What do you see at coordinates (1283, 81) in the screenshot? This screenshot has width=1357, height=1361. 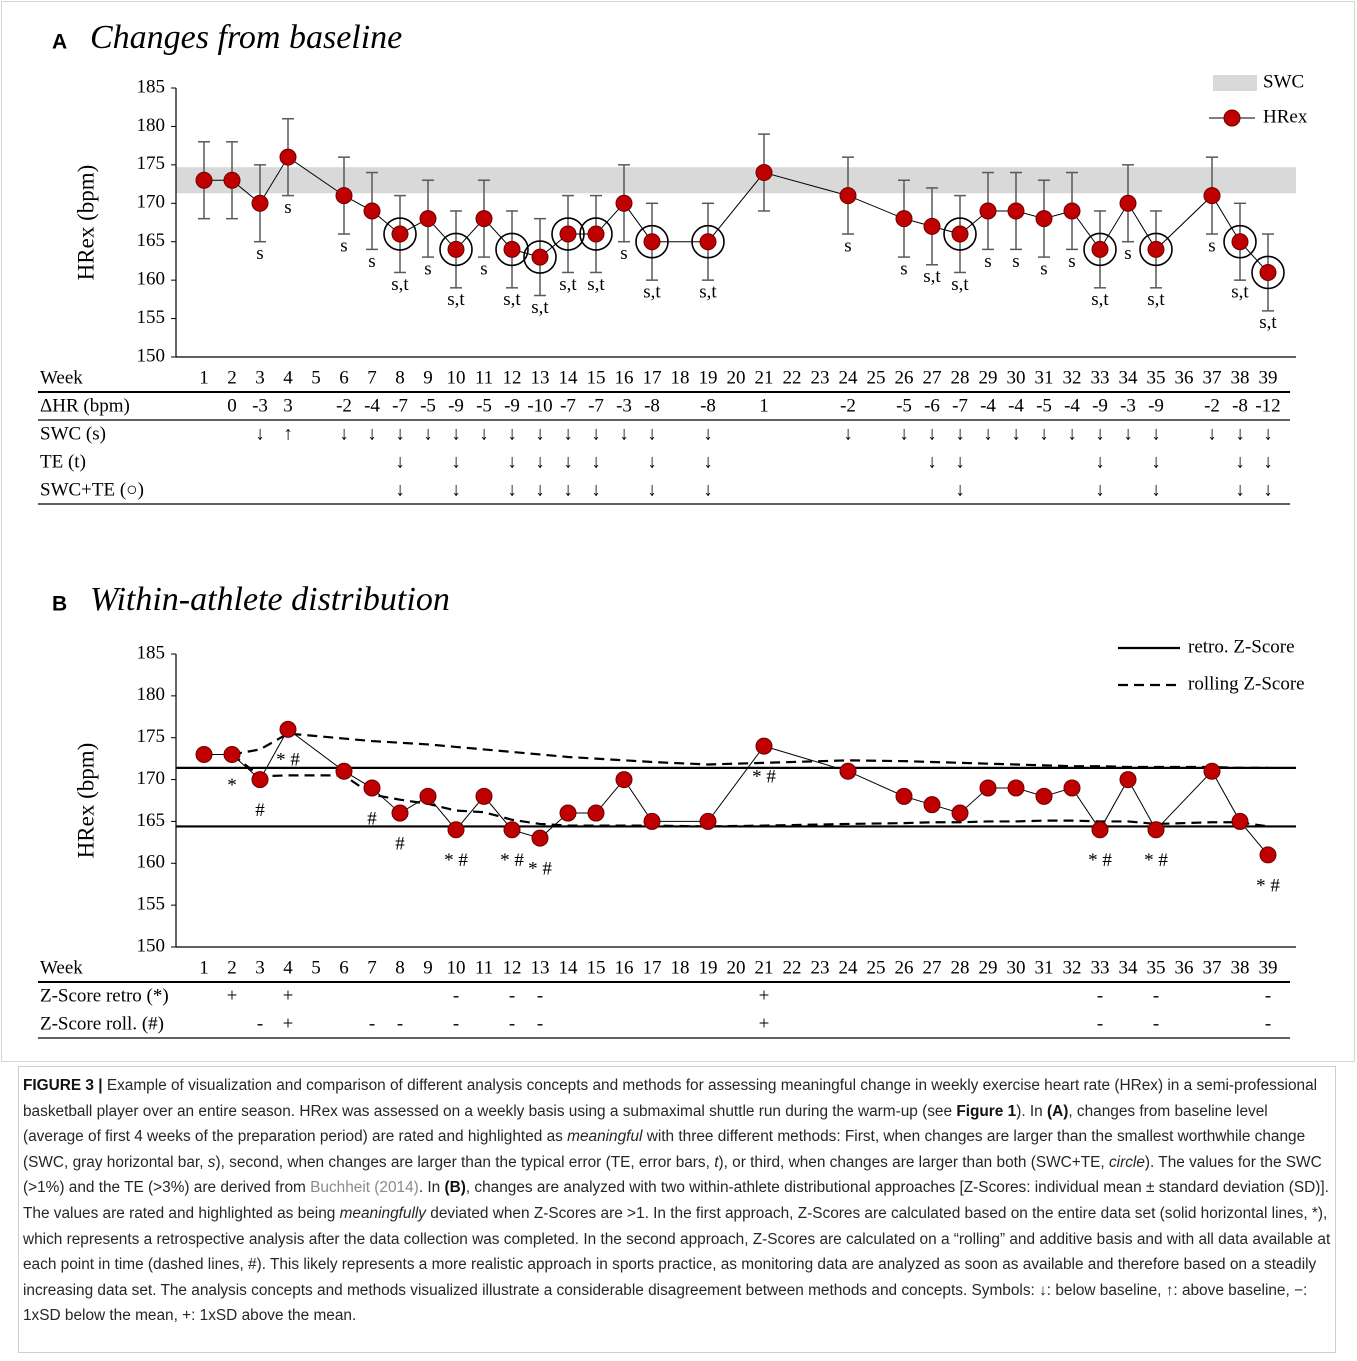 I see `legend-label: SWC` at bounding box center [1283, 81].